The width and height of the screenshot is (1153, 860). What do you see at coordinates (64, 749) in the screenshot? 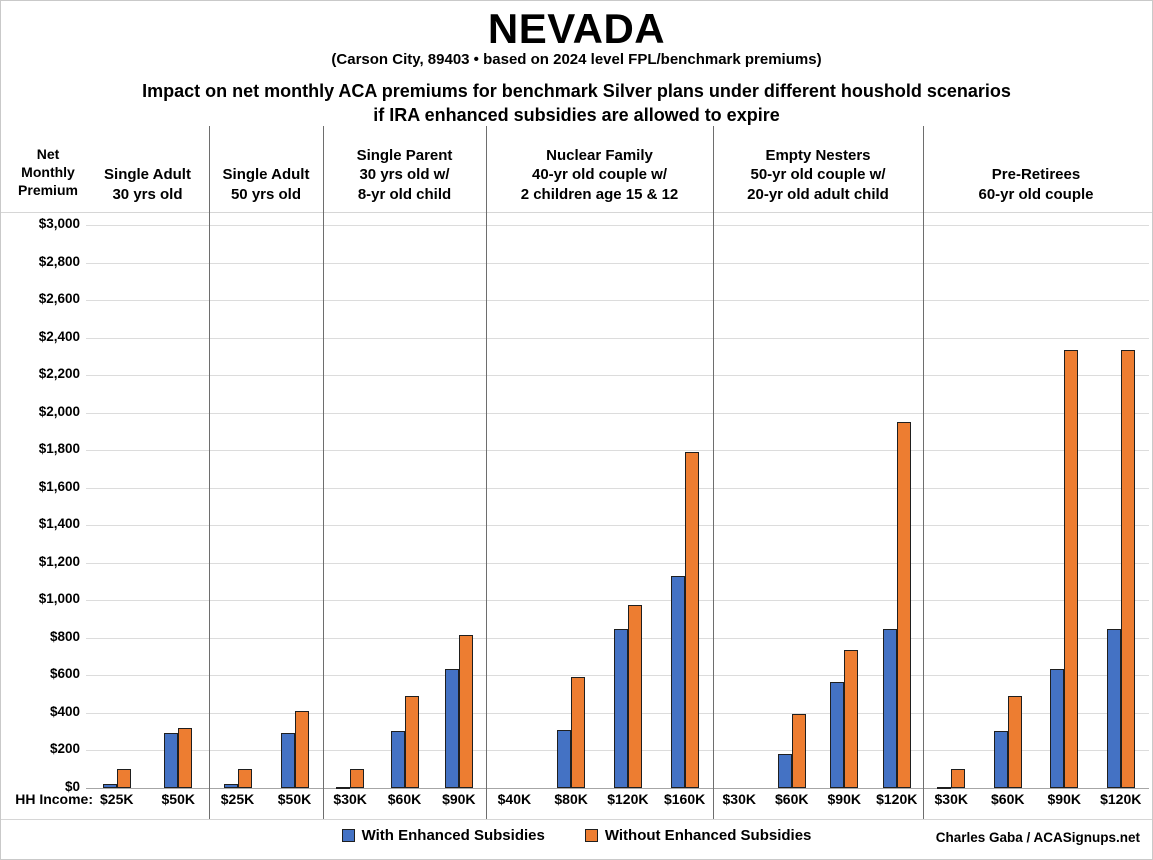
I see `y-tick-label: $200` at bounding box center [64, 749].